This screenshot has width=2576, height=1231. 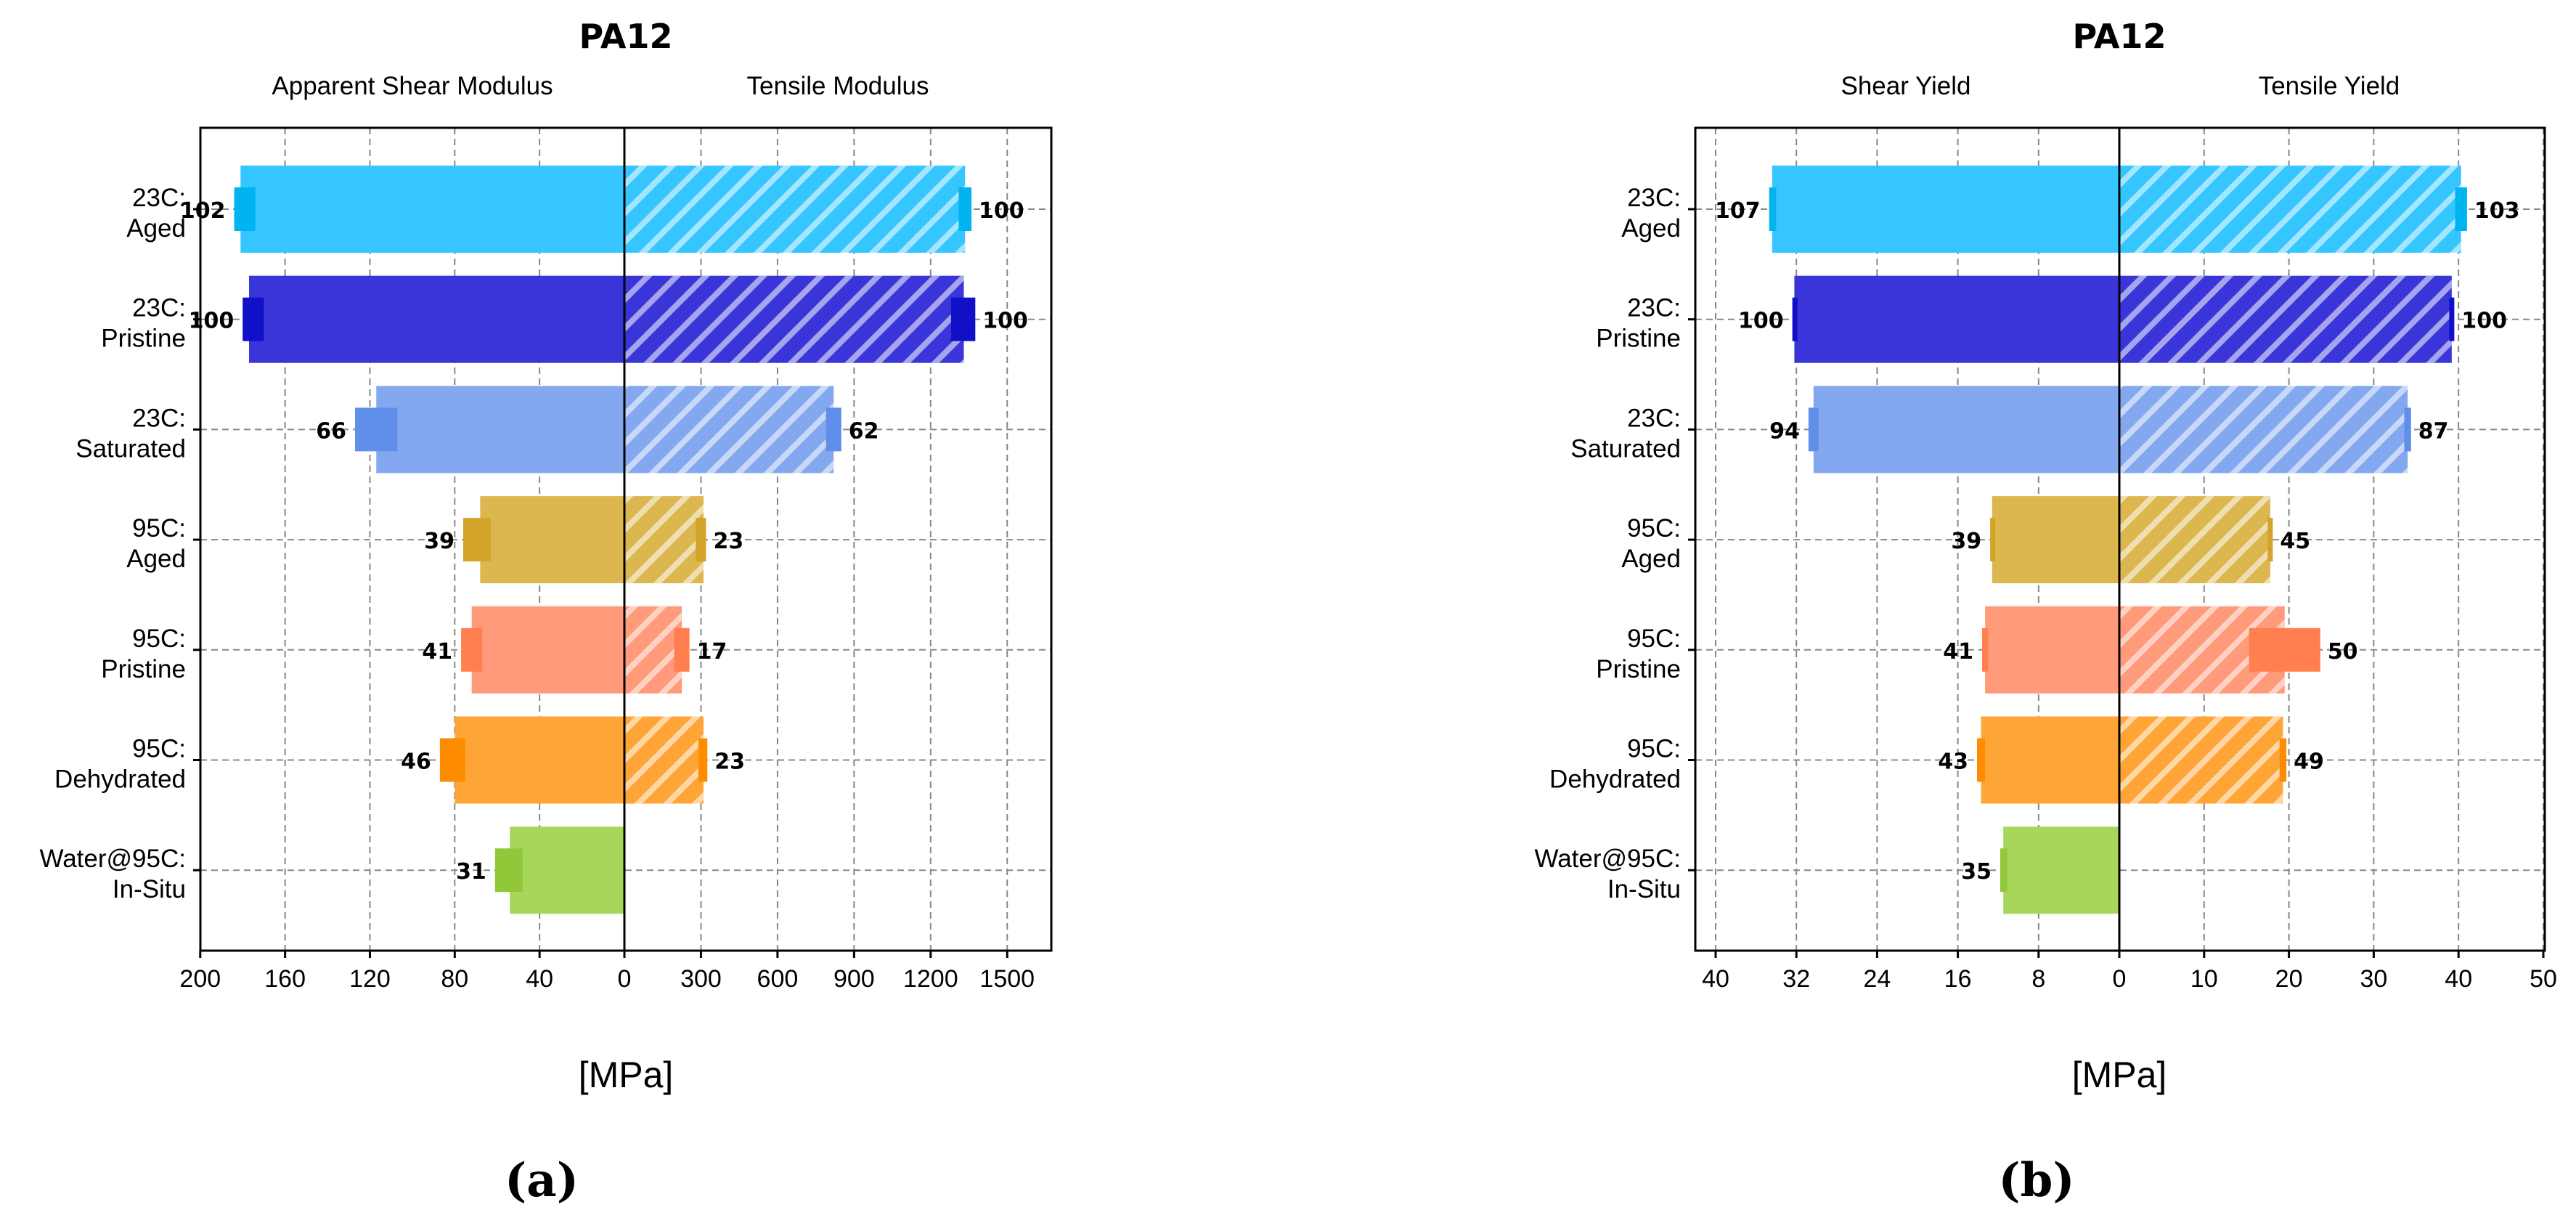 What do you see at coordinates (2289, 979) in the screenshot?
I see `x-tick-label: 20` at bounding box center [2289, 979].